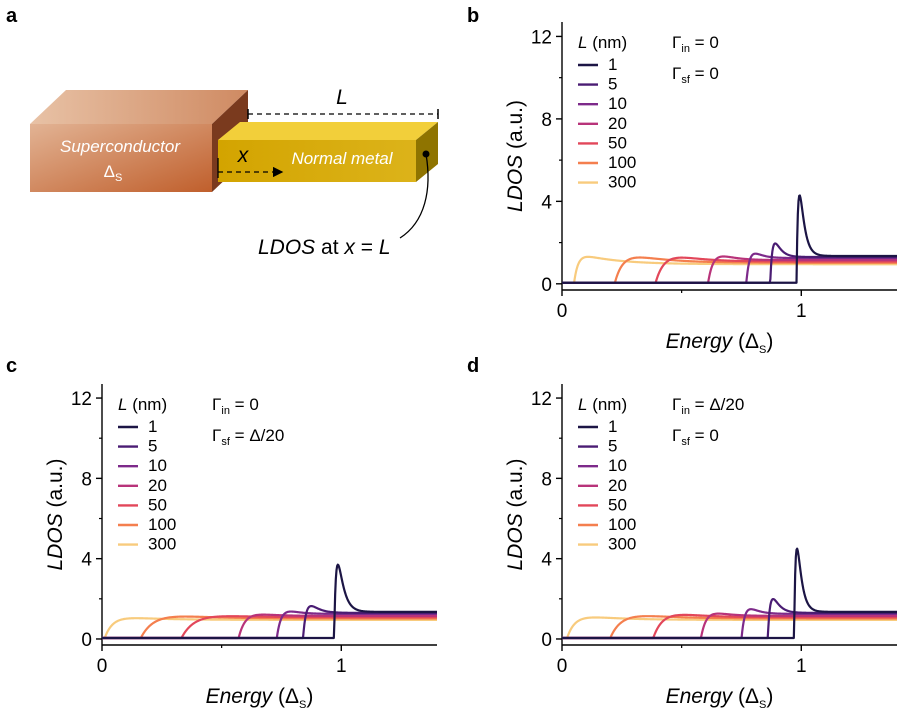 The width and height of the screenshot is (900, 716). I want to click on normal-metal-block: Normal metal, so click(328, 152).